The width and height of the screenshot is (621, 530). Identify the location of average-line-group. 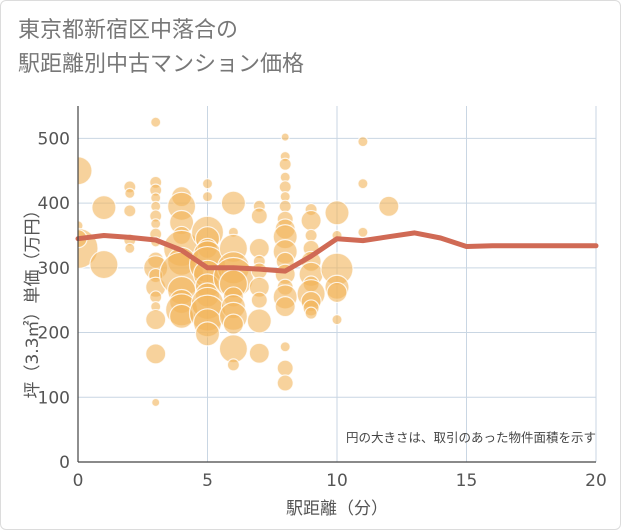
(337, 252).